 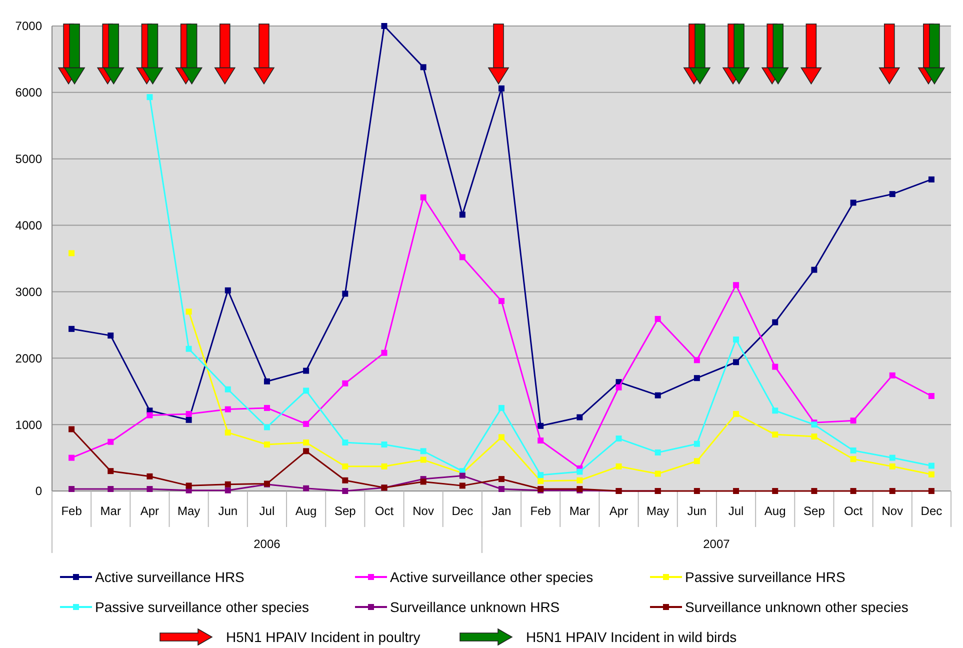 What do you see at coordinates (463, 511) in the screenshot?
I see `x-tick-label: Dec` at bounding box center [463, 511].